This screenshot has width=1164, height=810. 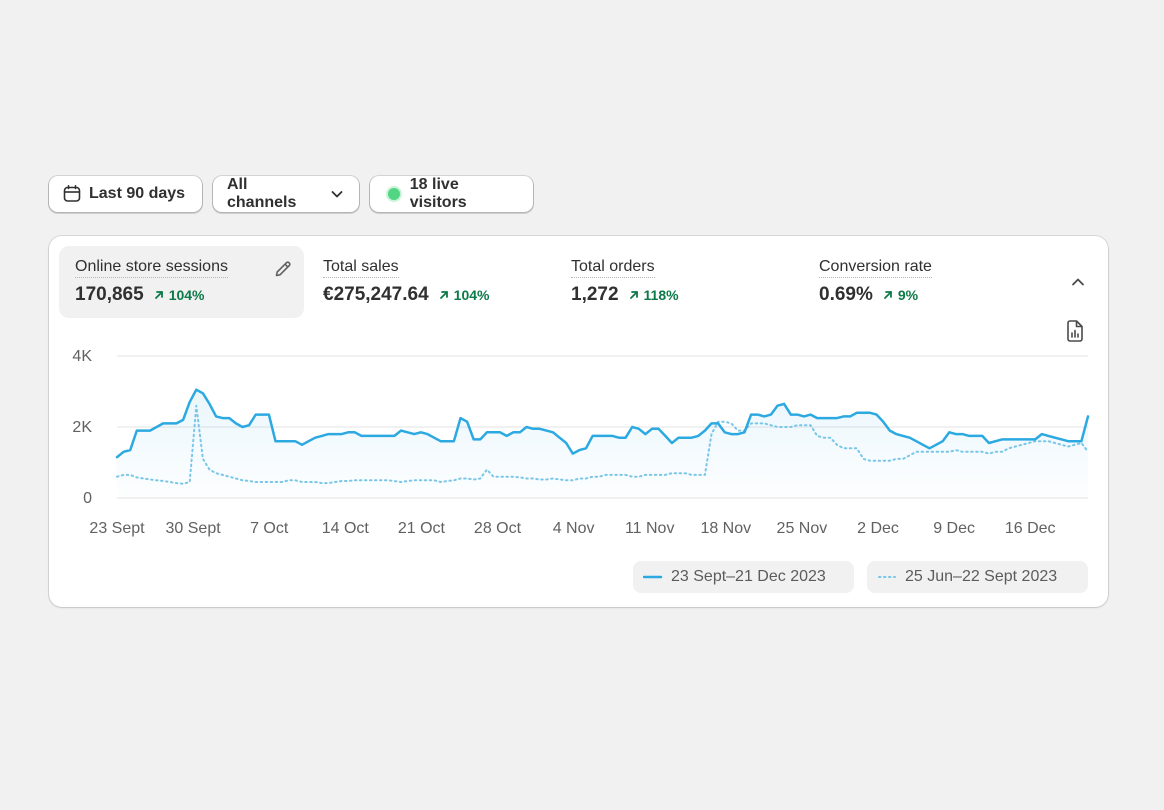 I want to click on metric-label: Conversion rate, so click(x=875, y=268).